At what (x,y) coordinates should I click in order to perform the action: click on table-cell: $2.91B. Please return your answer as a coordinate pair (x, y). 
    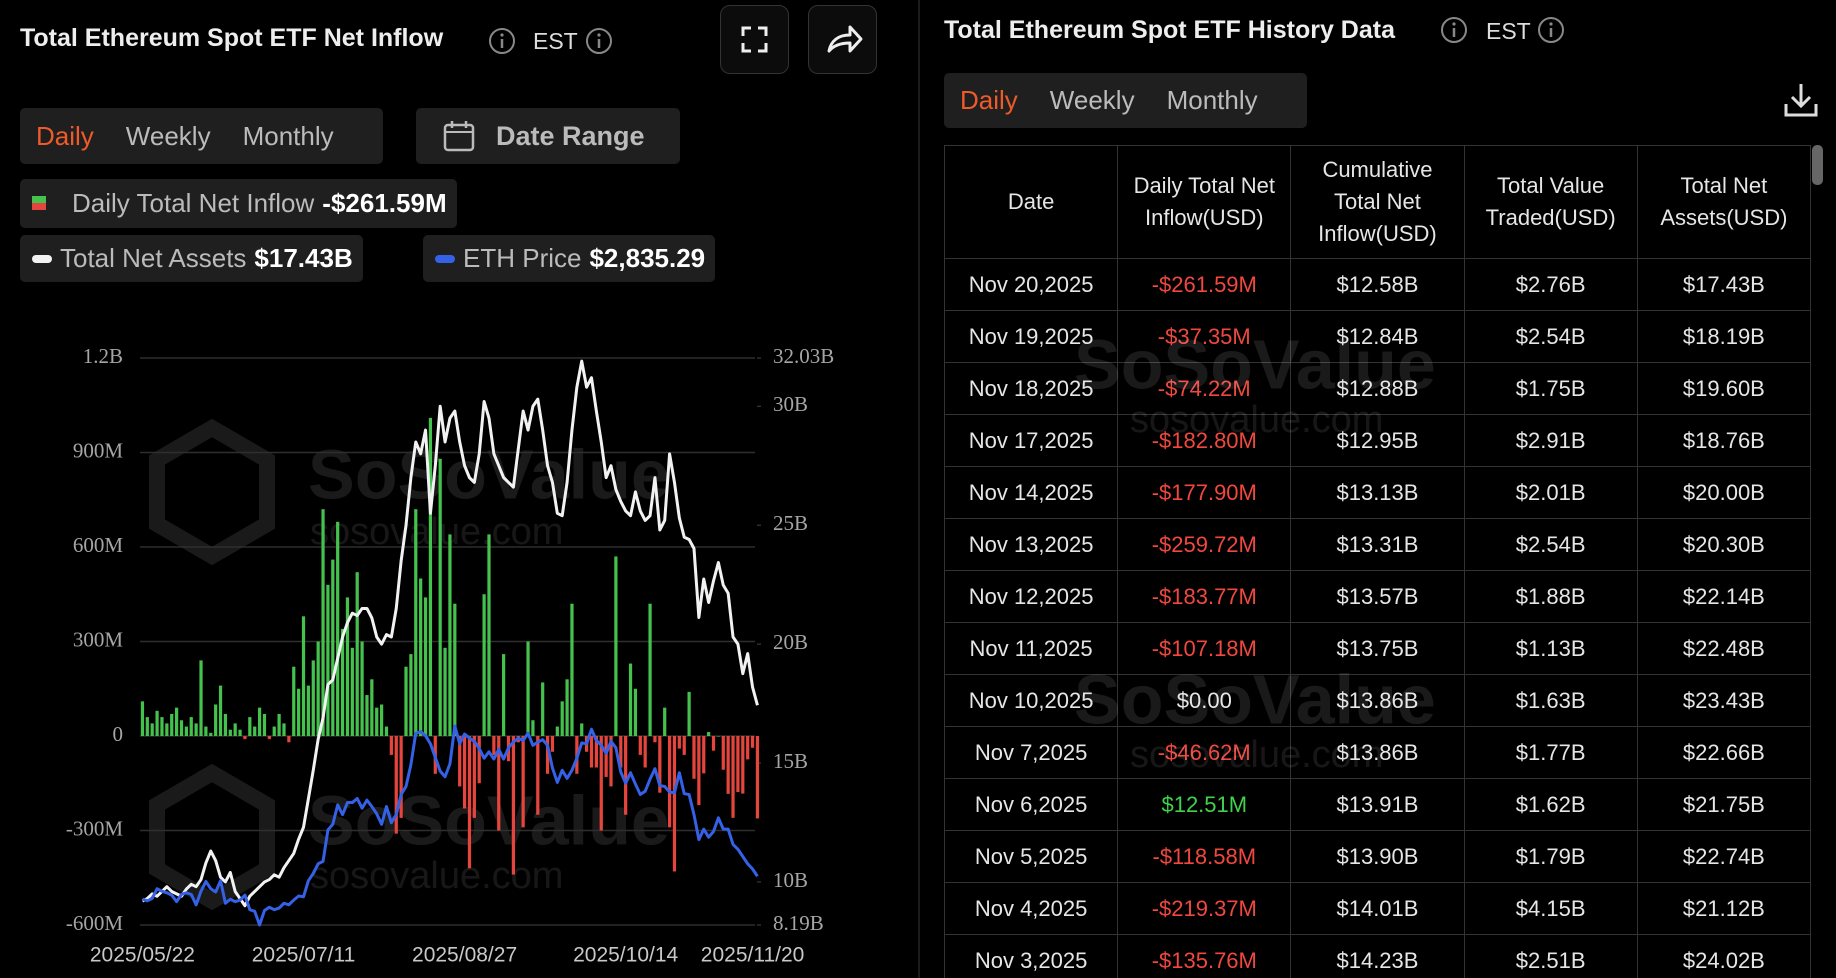
    Looking at the image, I should click on (1550, 440).